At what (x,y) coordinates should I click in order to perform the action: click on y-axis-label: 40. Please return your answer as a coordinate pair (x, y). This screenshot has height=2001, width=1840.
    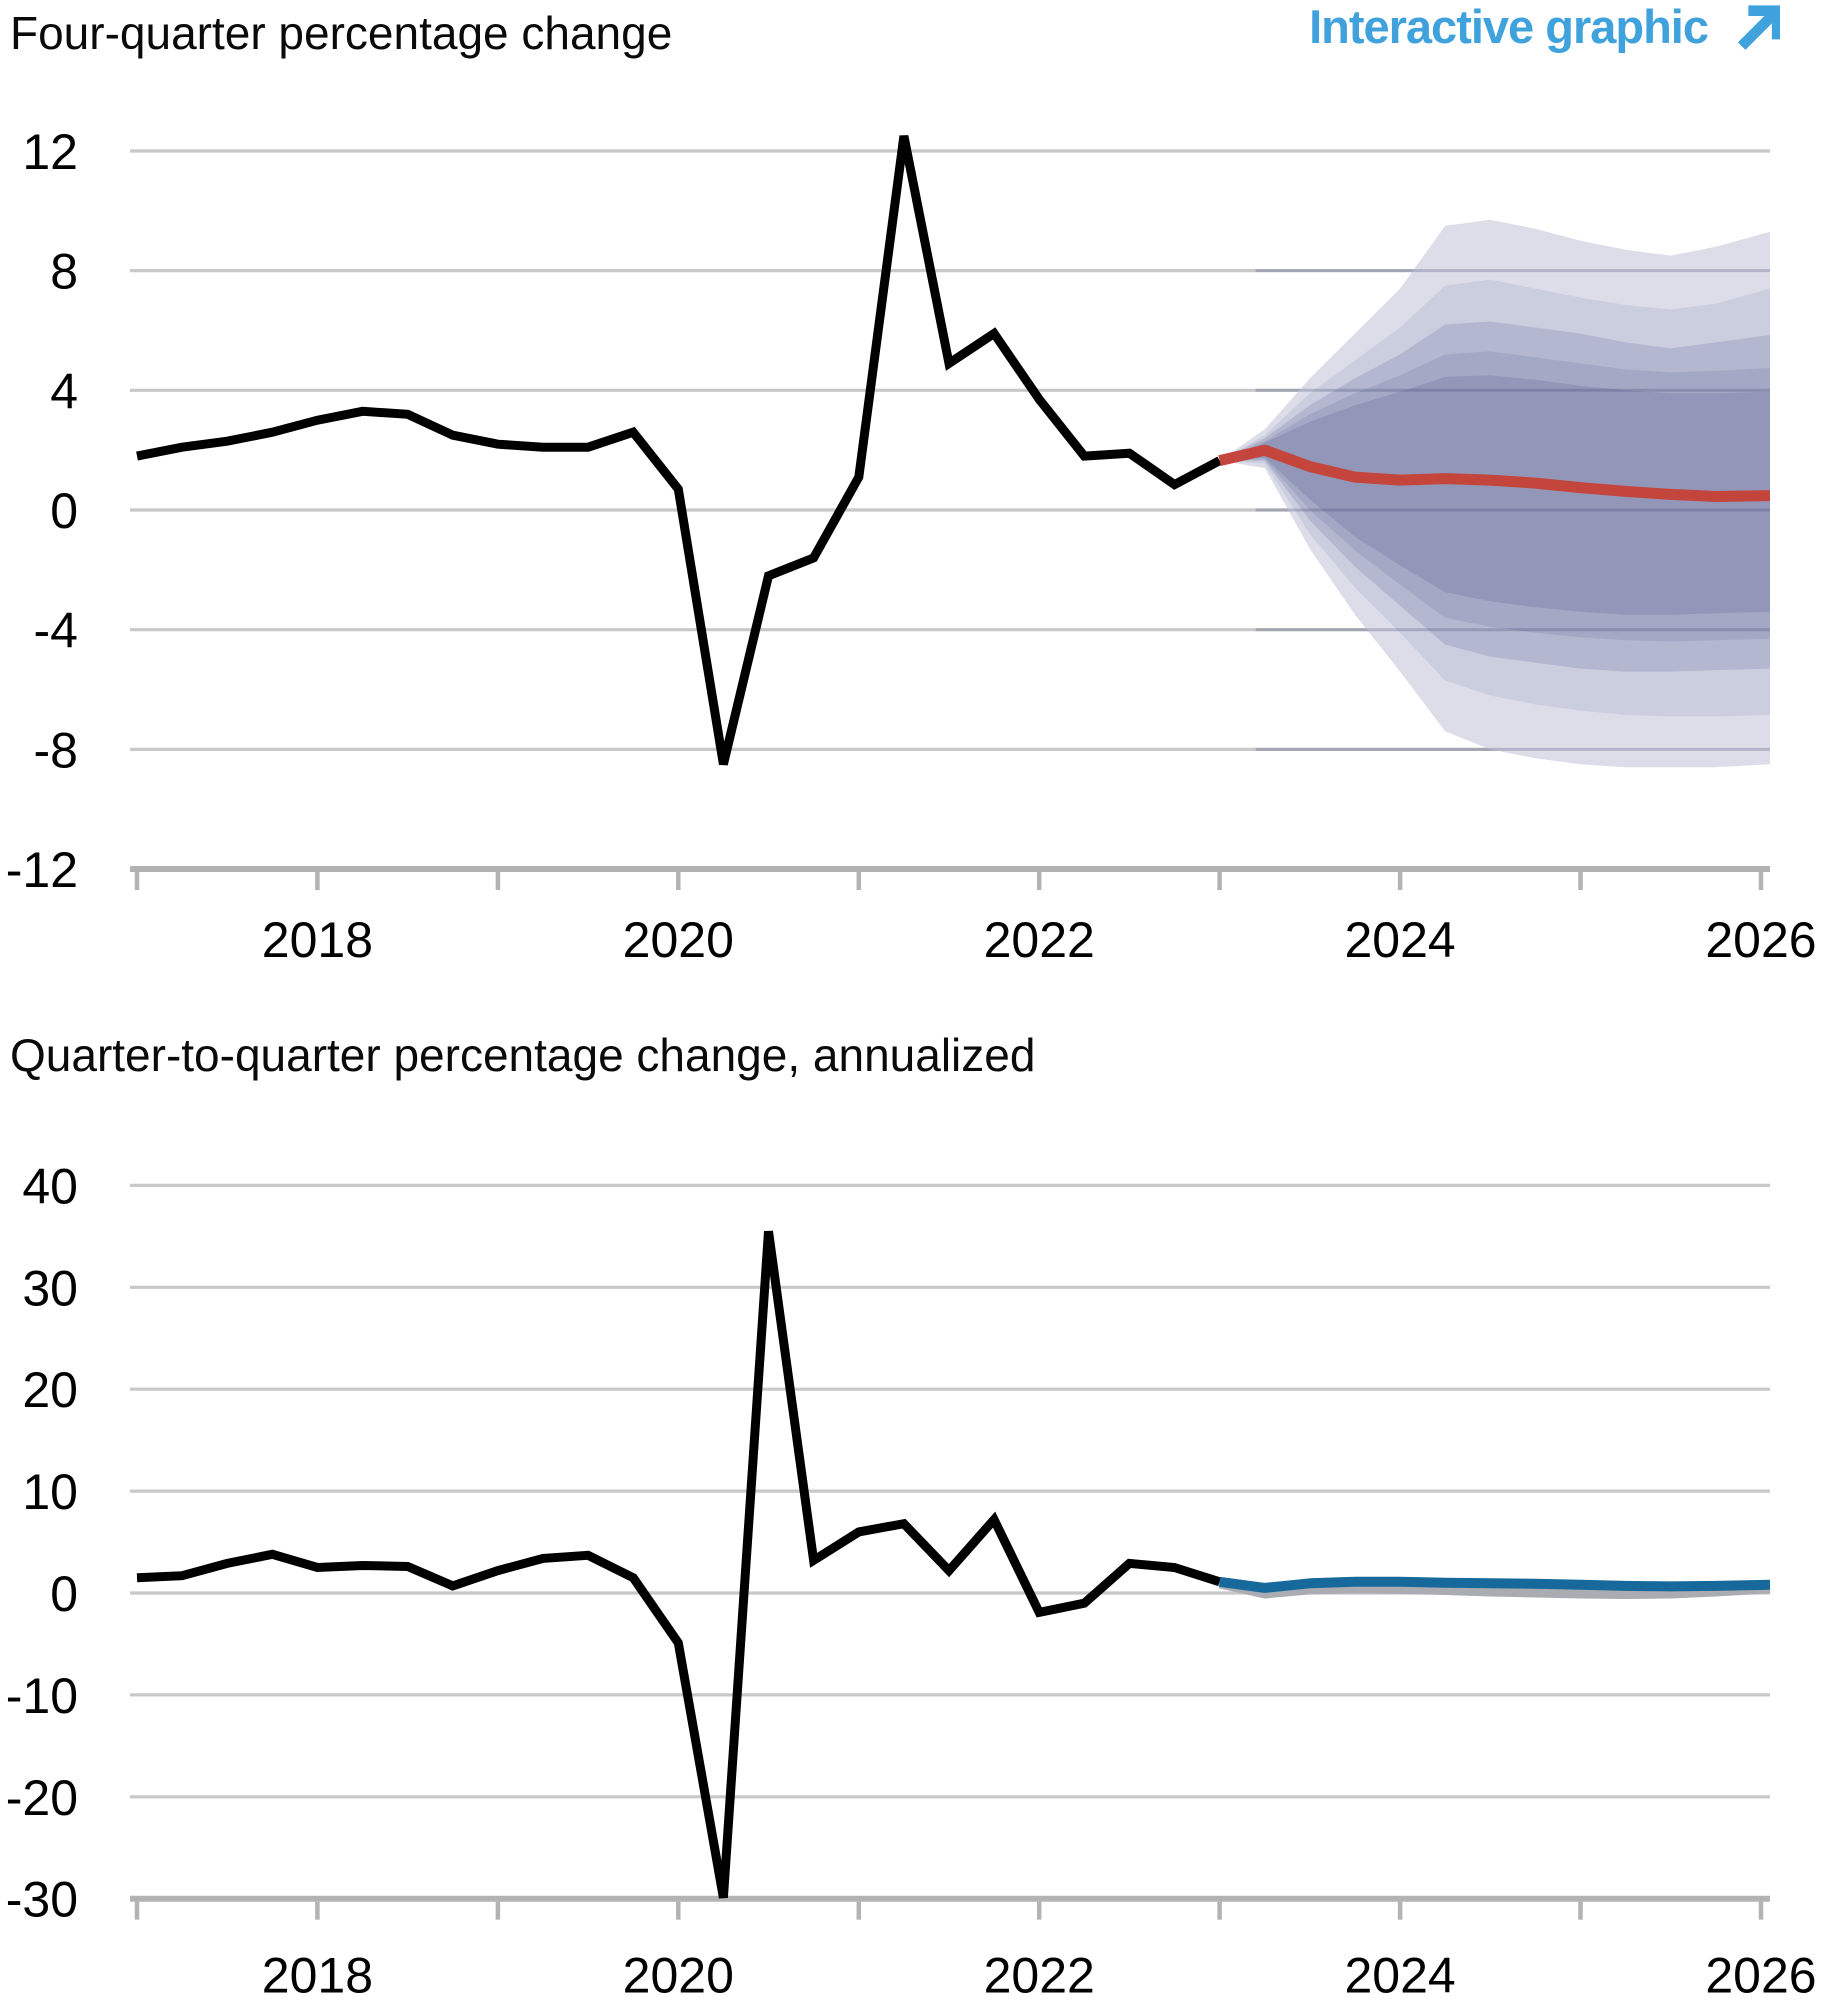
    Looking at the image, I should click on (50, 1186).